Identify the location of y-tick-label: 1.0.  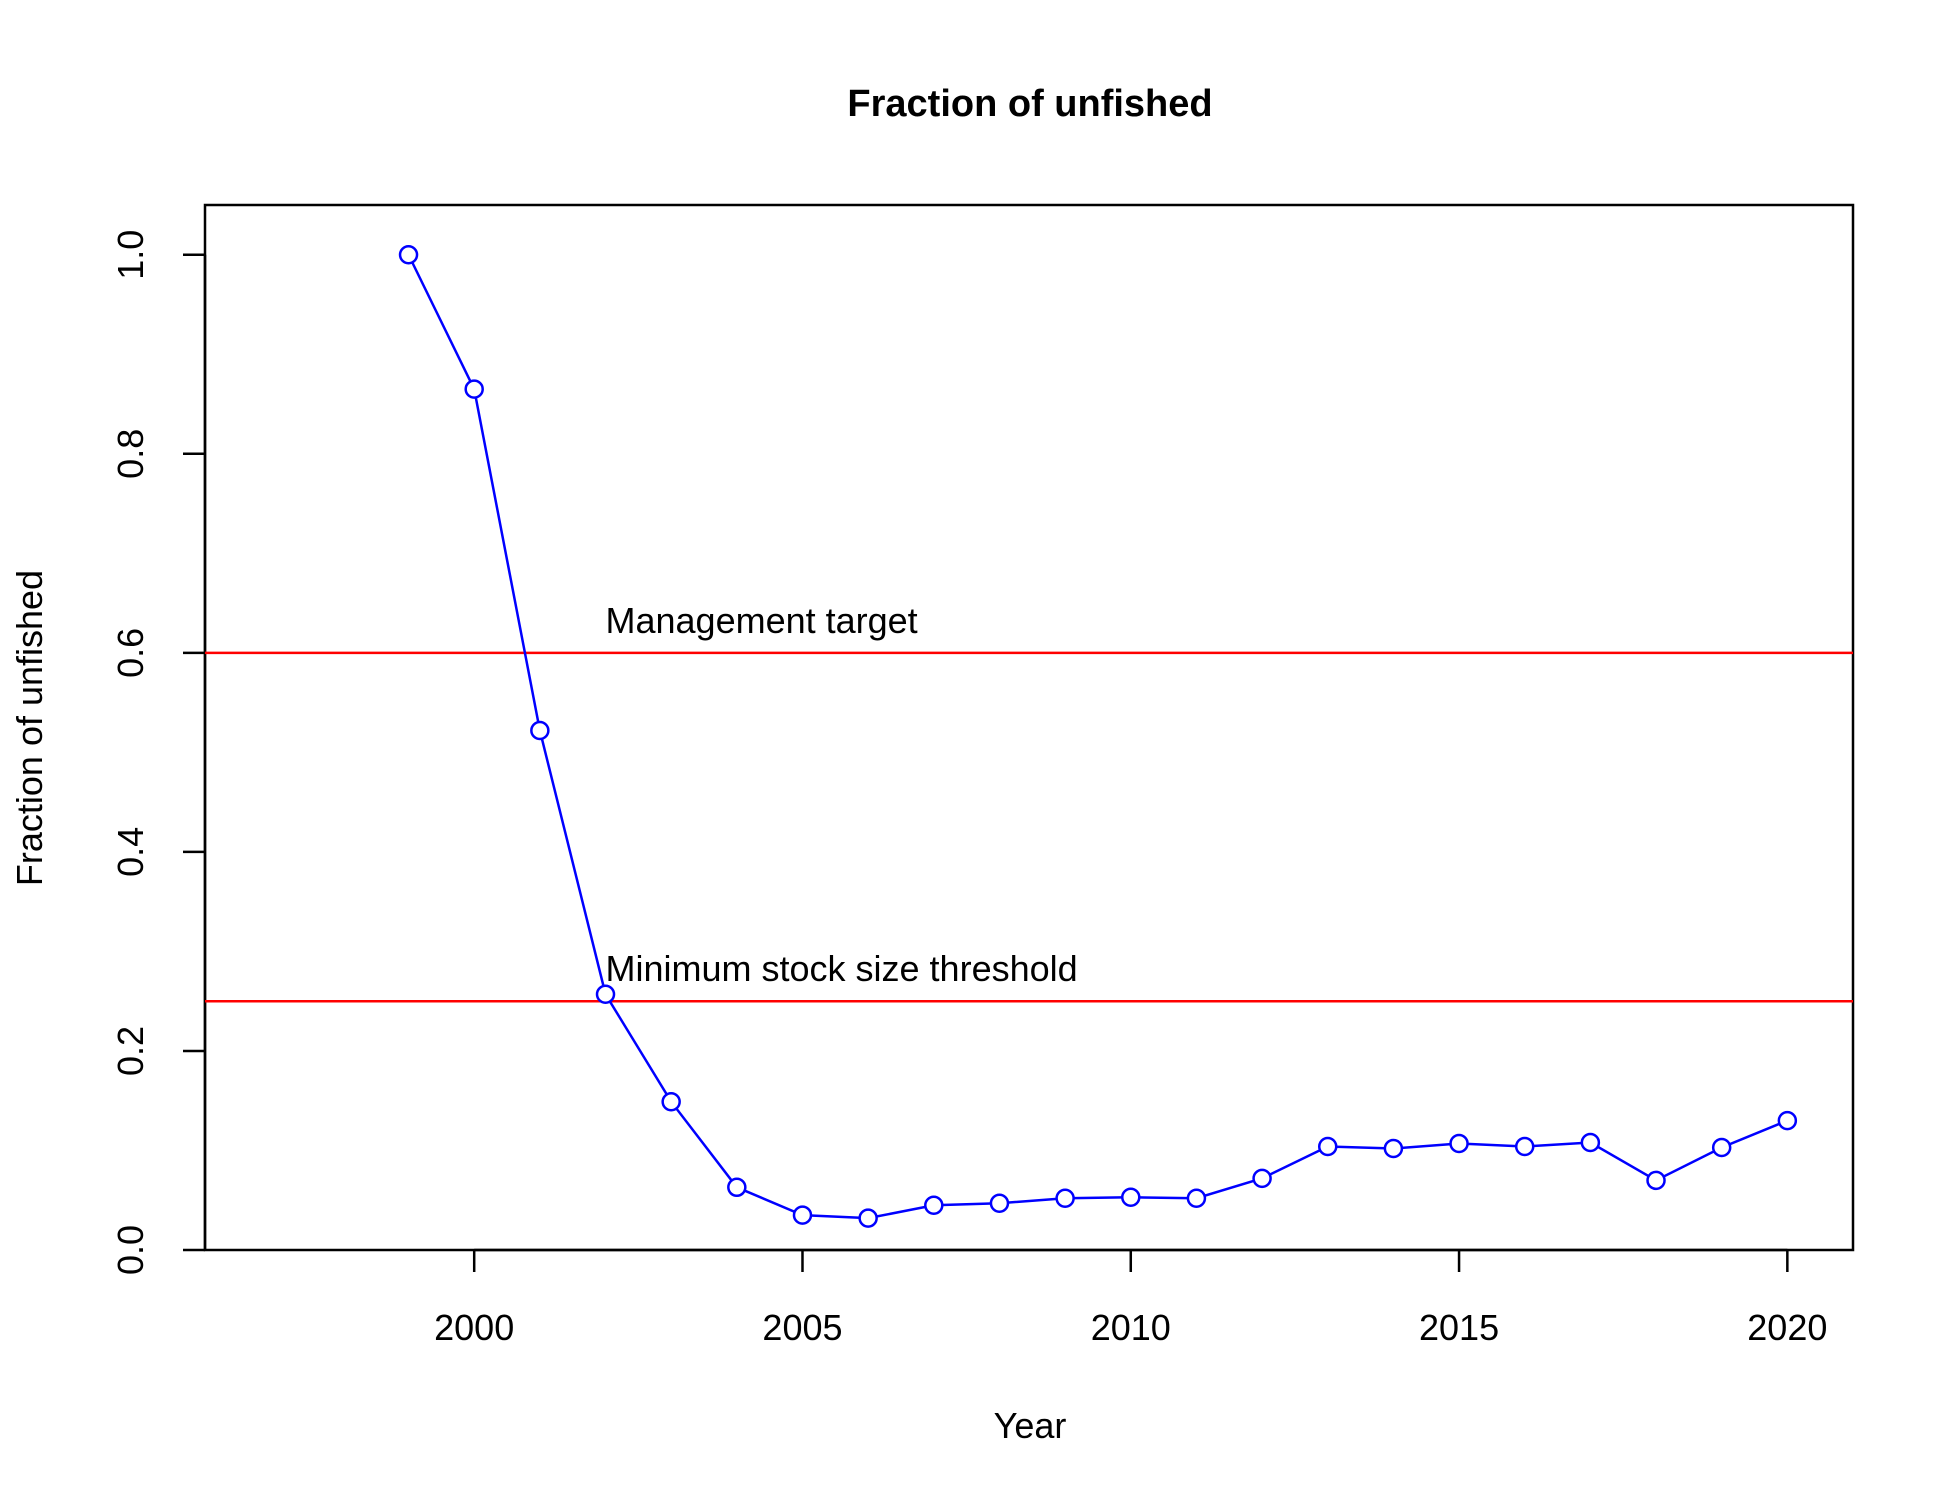
(130, 255).